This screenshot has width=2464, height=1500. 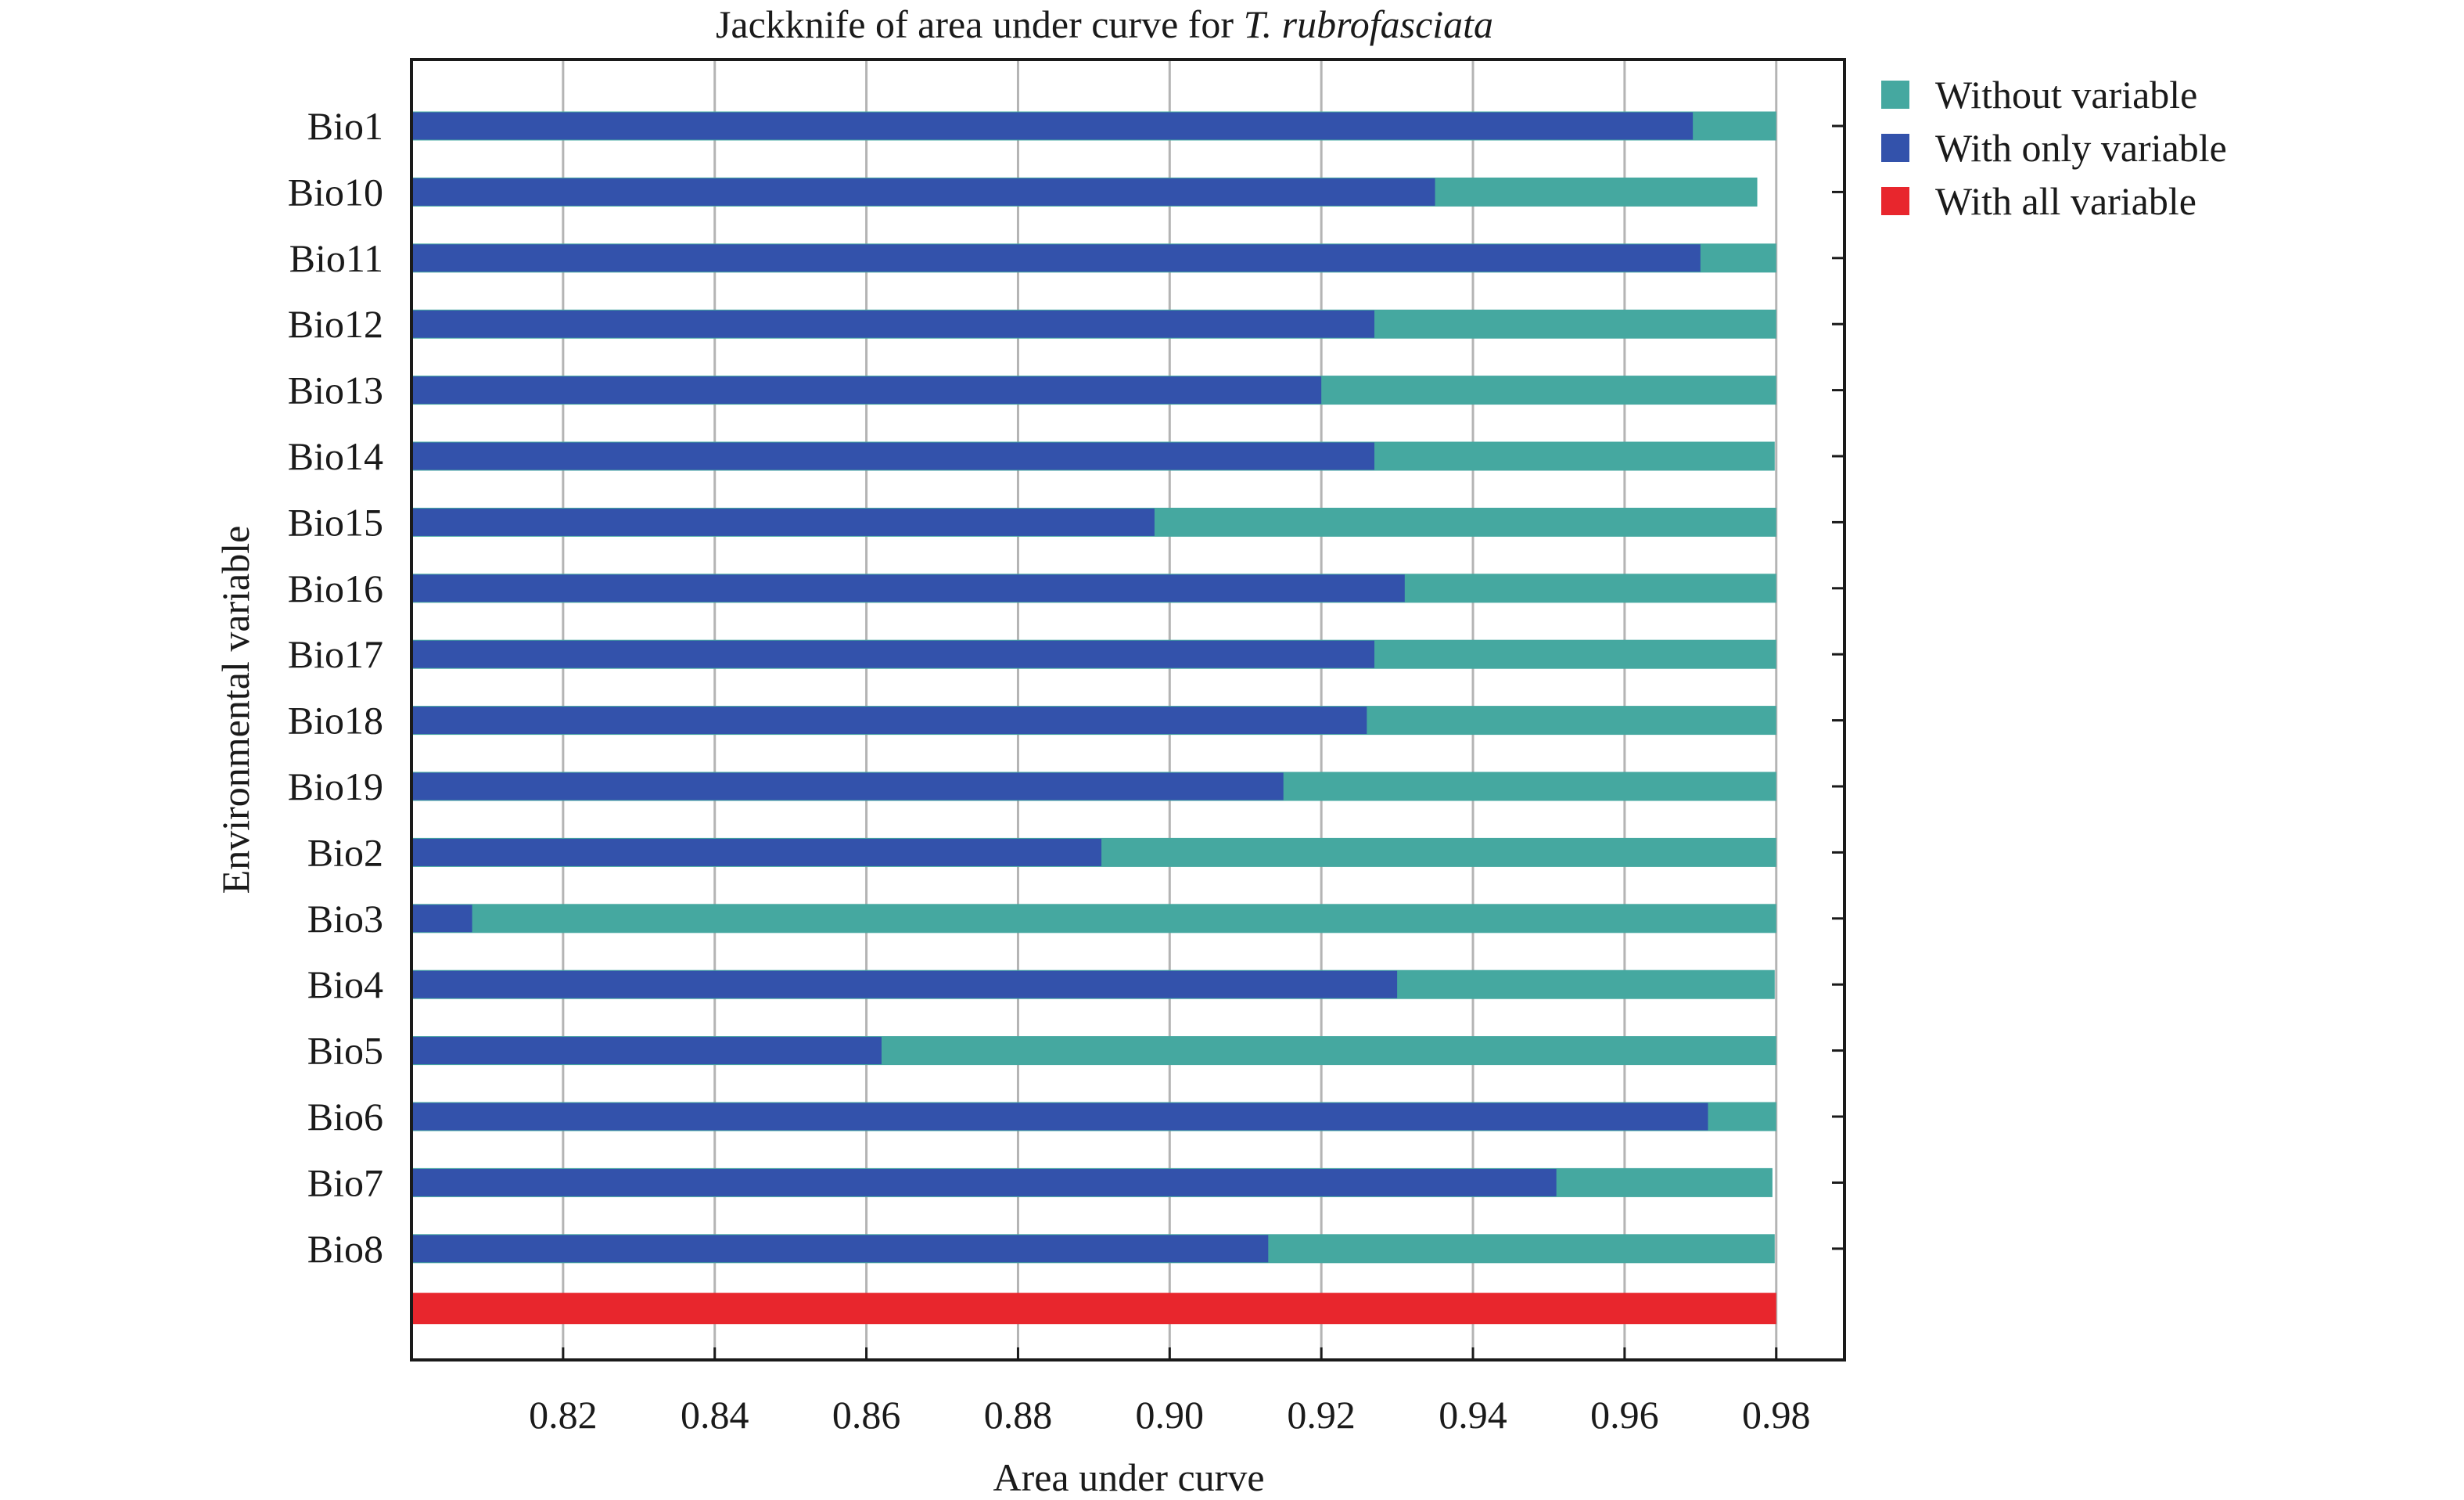 I want to click on y-tick-label: Bio15, so click(x=335, y=522).